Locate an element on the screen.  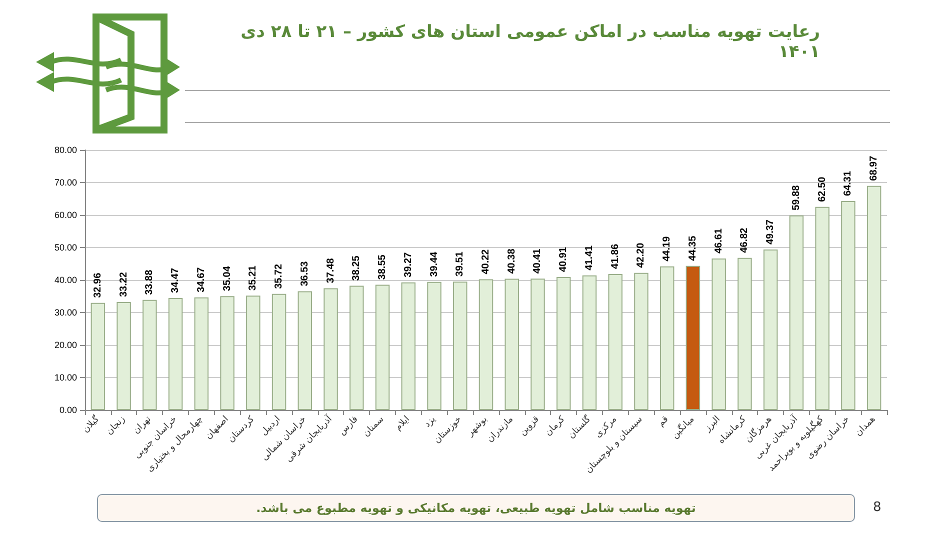
data-label: 68.97 is located at coordinates (874, 168).